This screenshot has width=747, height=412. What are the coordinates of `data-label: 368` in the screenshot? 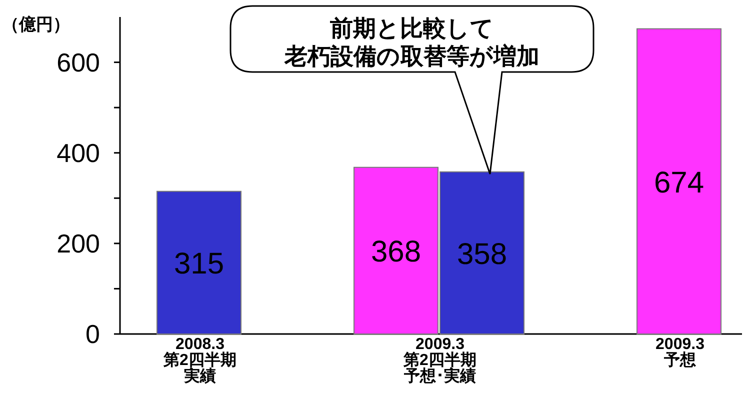 It's located at (396, 252).